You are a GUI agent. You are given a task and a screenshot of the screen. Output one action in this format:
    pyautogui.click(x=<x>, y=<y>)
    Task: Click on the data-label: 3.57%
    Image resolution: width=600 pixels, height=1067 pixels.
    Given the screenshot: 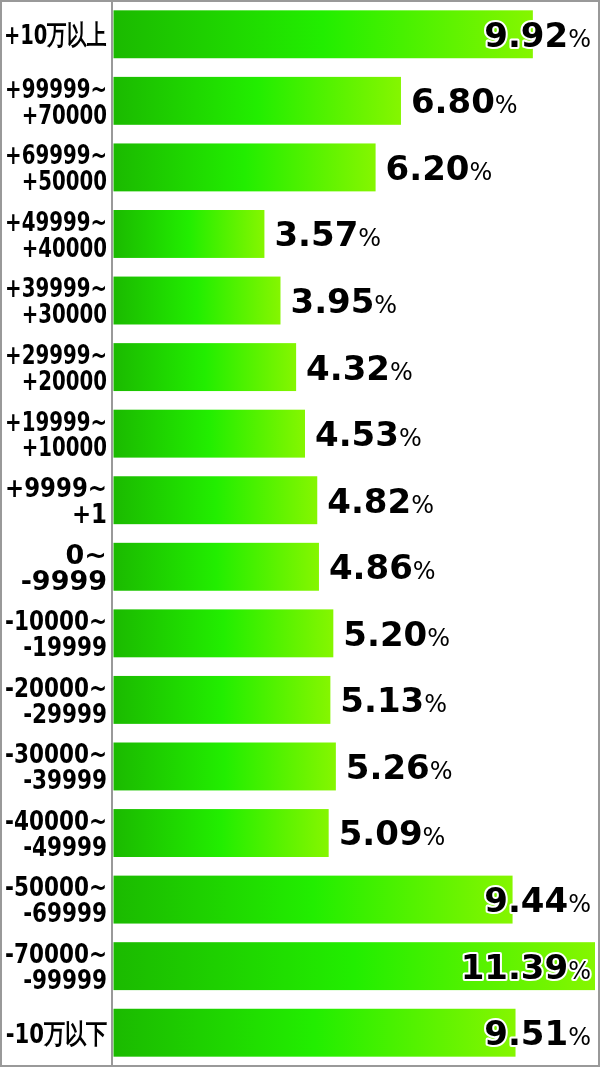 What is the action you would take?
    pyautogui.click(x=328, y=234)
    